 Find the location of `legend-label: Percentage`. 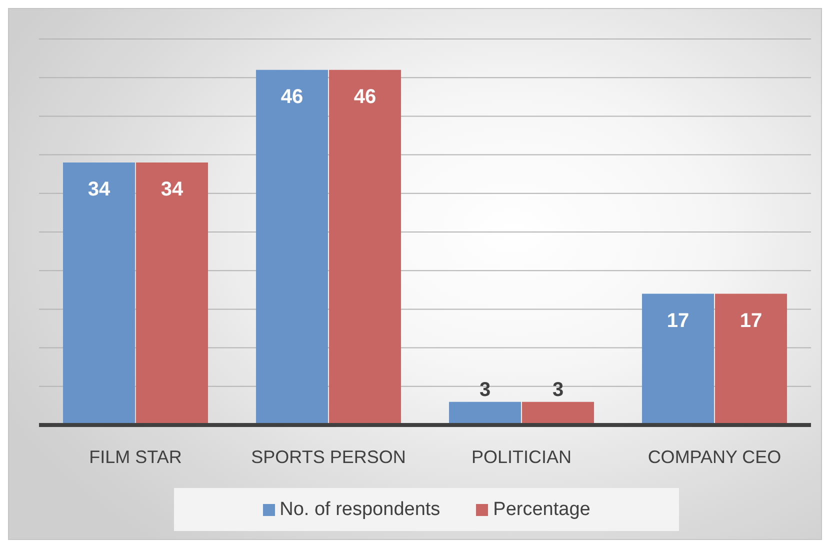

legend-label: Percentage is located at coordinates (541, 509).